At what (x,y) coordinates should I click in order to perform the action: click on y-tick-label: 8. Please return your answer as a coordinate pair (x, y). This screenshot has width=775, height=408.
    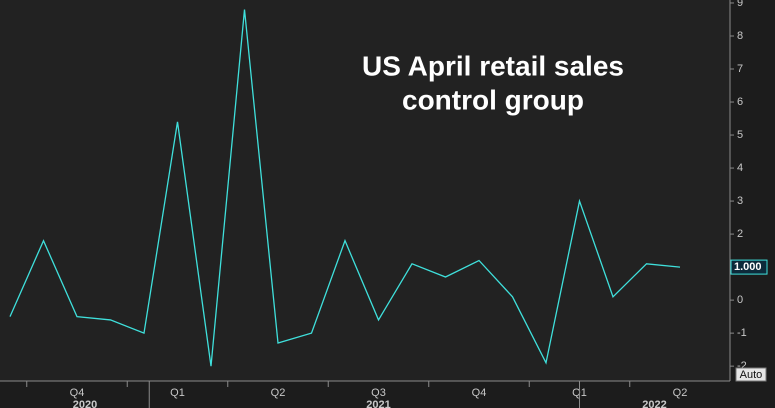
    Looking at the image, I should click on (740, 36).